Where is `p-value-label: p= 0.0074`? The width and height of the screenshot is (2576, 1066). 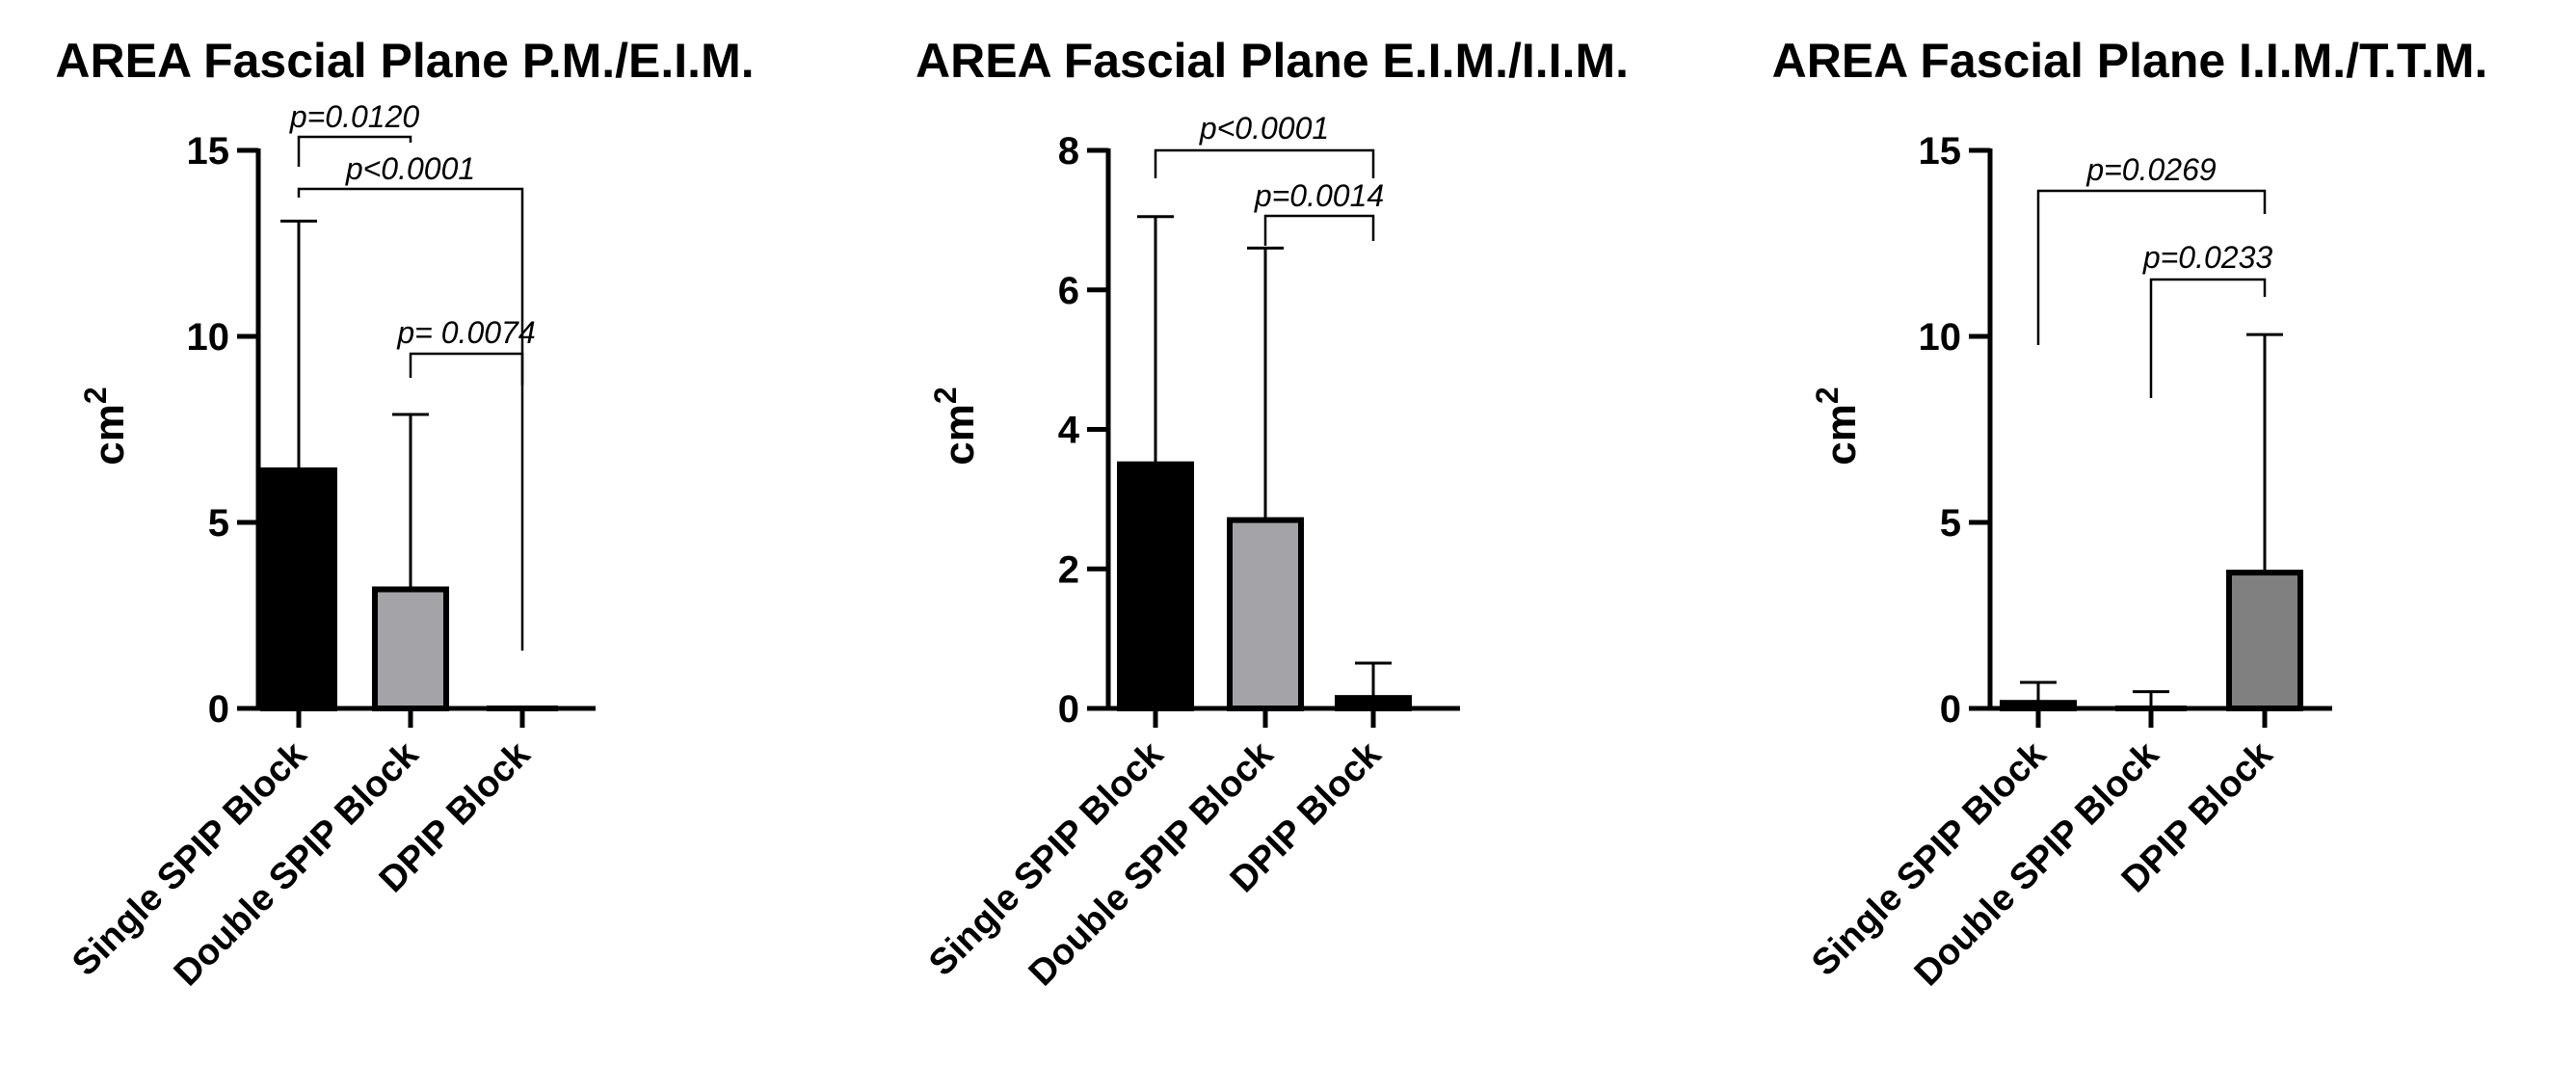
p-value-label: p= 0.0074 is located at coordinates (465, 332).